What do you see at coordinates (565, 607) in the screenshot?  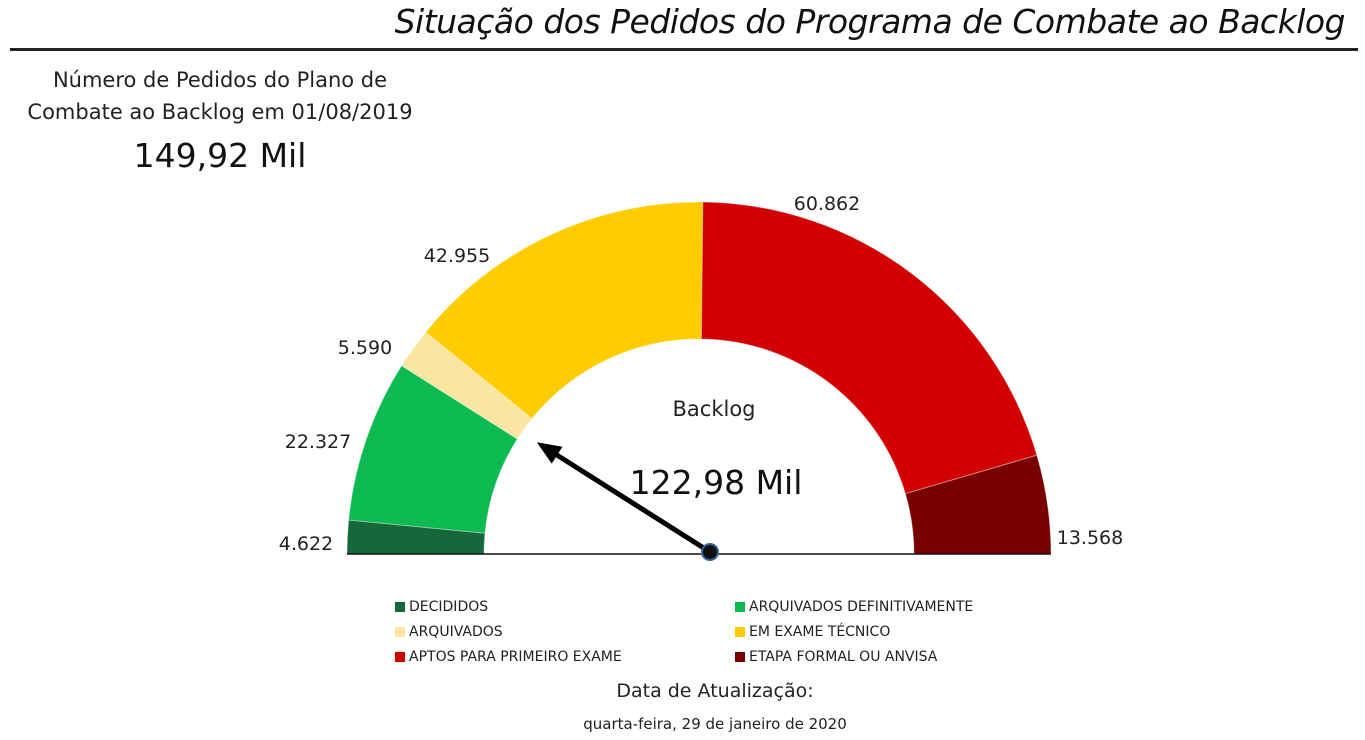 I see `legend-item-decididos: DECIDIDOS` at bounding box center [565, 607].